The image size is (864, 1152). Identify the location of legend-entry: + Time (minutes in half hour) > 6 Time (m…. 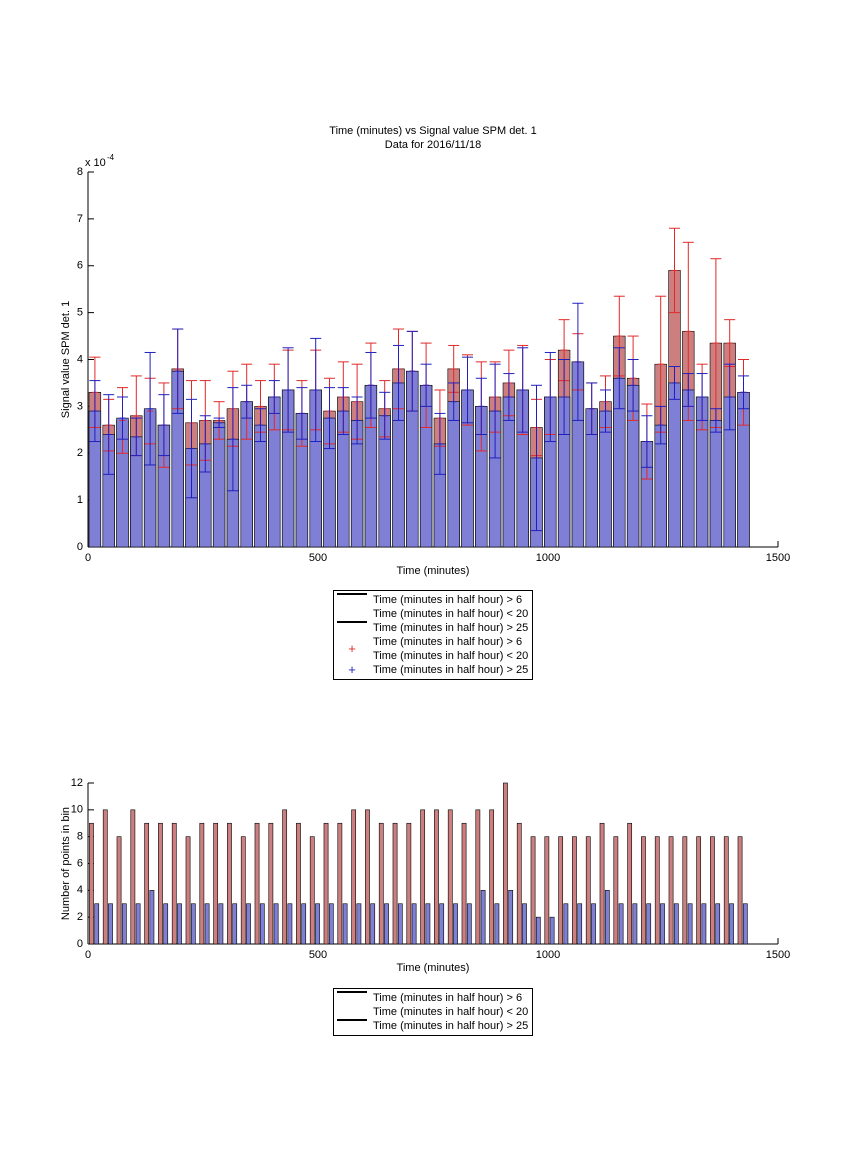
(432, 649).